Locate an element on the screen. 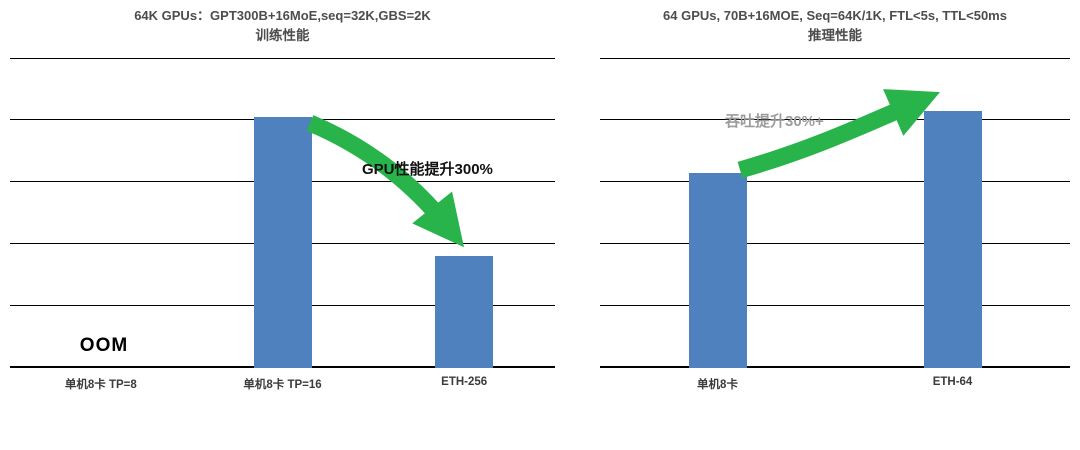  x-axis-label: 单机8卡 TP=16 is located at coordinates (282, 385).